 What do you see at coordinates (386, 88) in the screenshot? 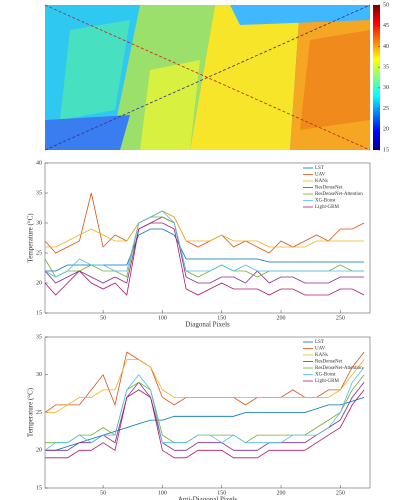
I see `colorbar-tick-label: 30` at bounding box center [386, 88].